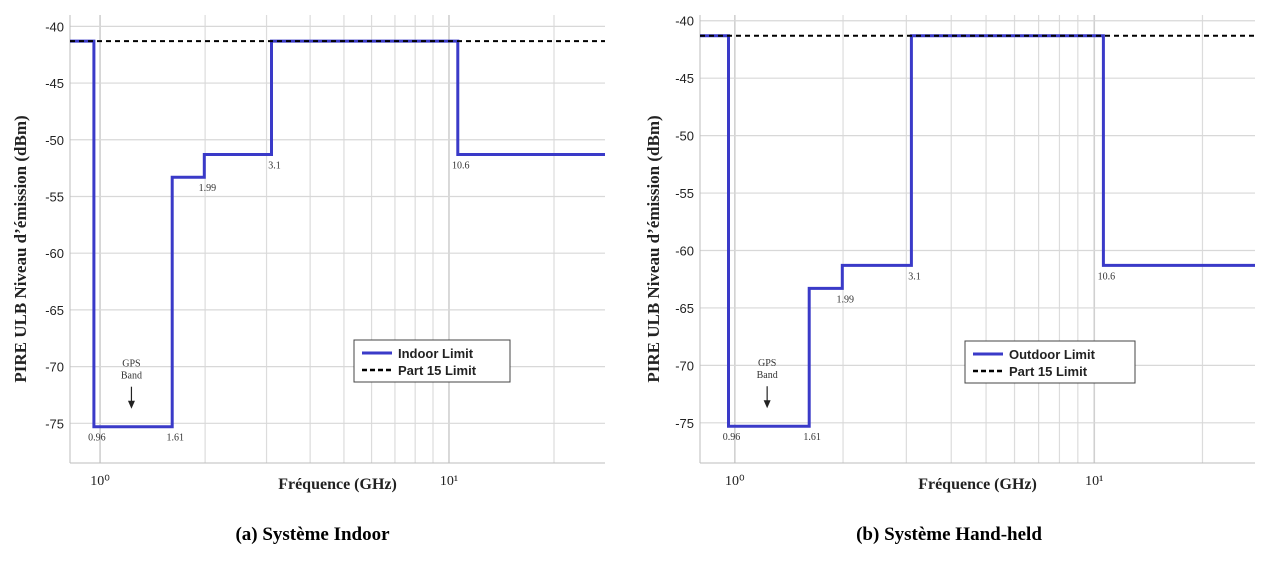 This screenshot has width=1263, height=562. What do you see at coordinates (312, 534) in the screenshot?
I see `caption-indoor: (a) Système Indoor` at bounding box center [312, 534].